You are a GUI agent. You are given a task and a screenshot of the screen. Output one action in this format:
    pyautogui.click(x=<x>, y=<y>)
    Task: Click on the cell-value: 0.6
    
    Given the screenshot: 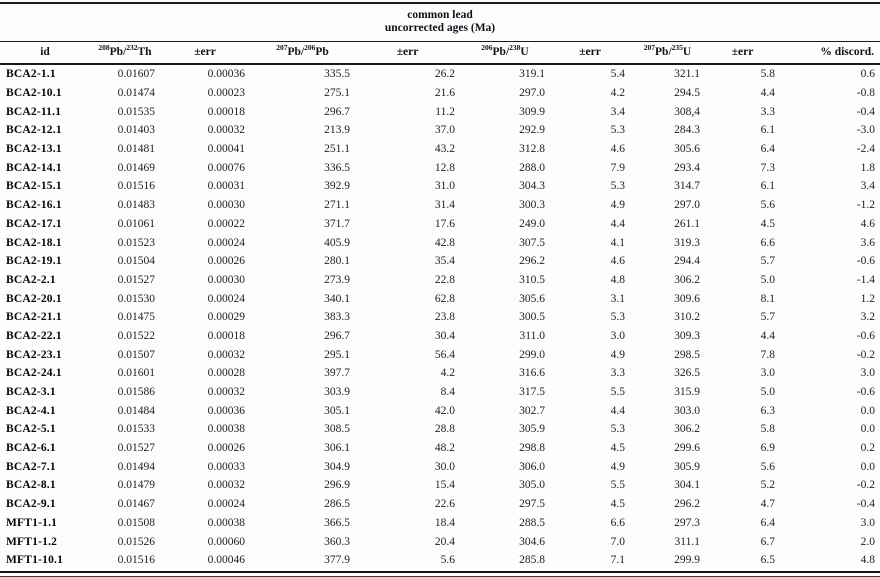 What is the action you would take?
    pyautogui.click(x=867, y=74)
    